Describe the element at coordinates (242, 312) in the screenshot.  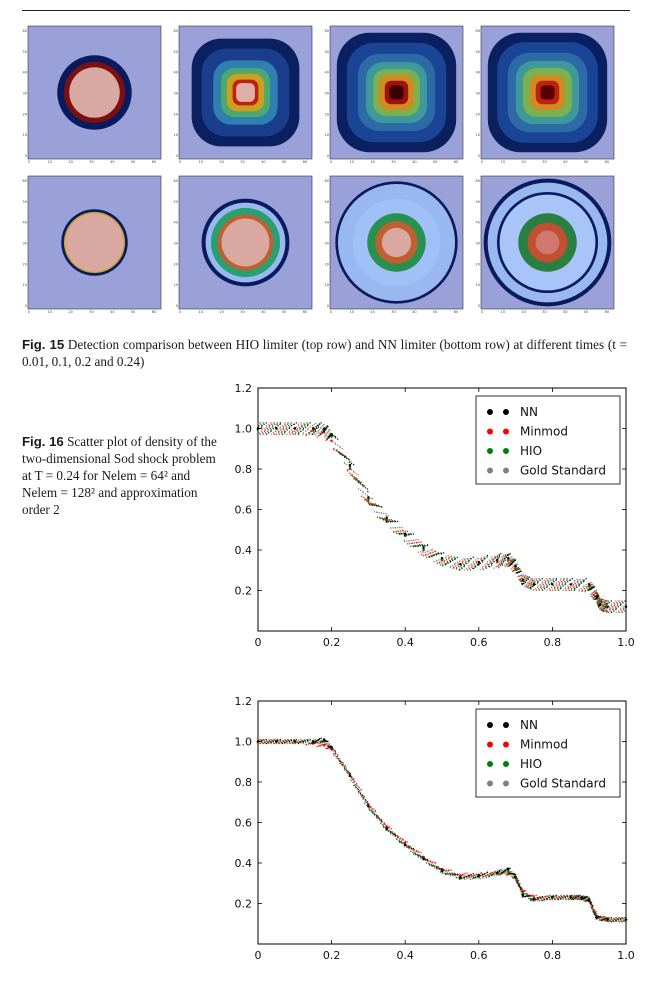
I see `panel-x-tick-label: 30` at that location.